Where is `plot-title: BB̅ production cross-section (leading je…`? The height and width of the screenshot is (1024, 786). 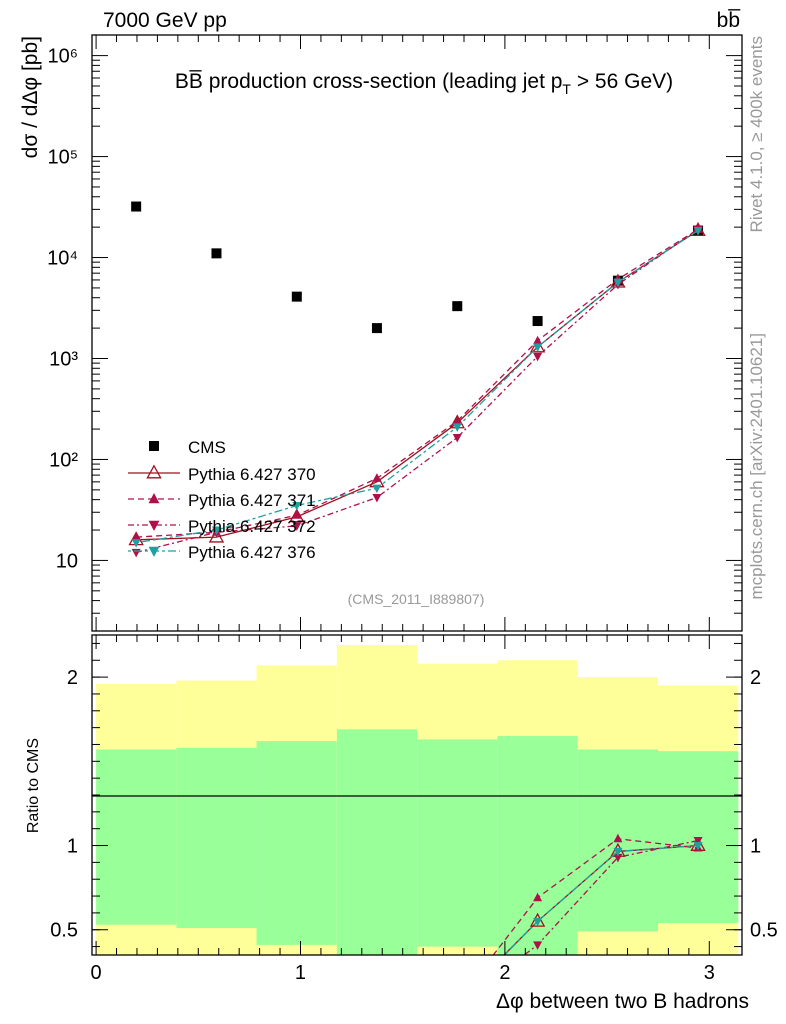
plot-title: BB̅ production cross-section (leading je… is located at coordinates (424, 83).